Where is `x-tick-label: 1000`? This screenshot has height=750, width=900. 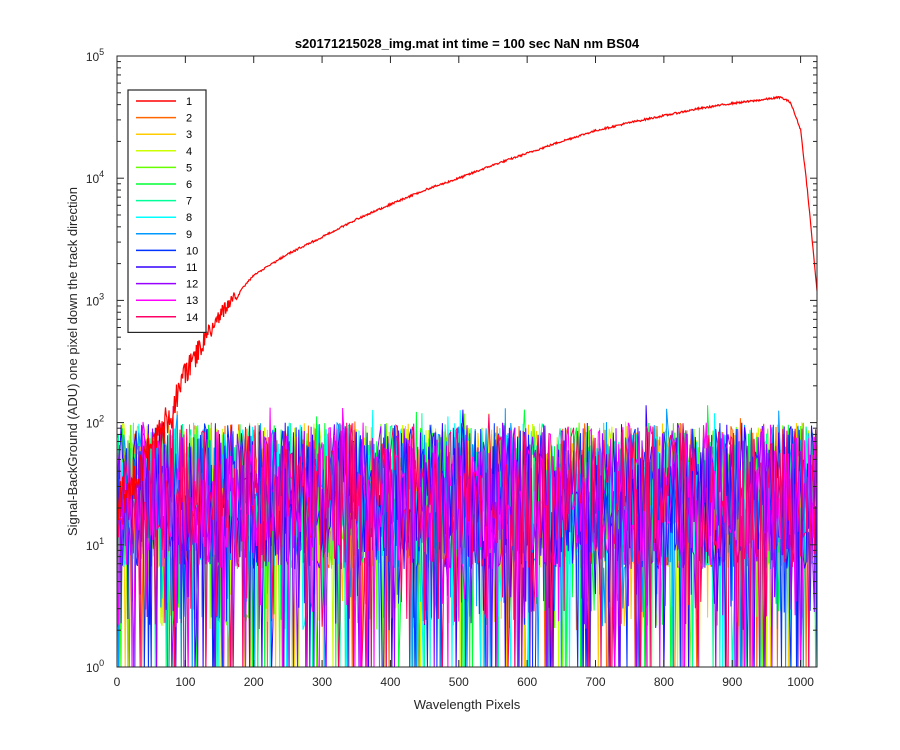
x-tick-label: 1000 is located at coordinates (800, 682).